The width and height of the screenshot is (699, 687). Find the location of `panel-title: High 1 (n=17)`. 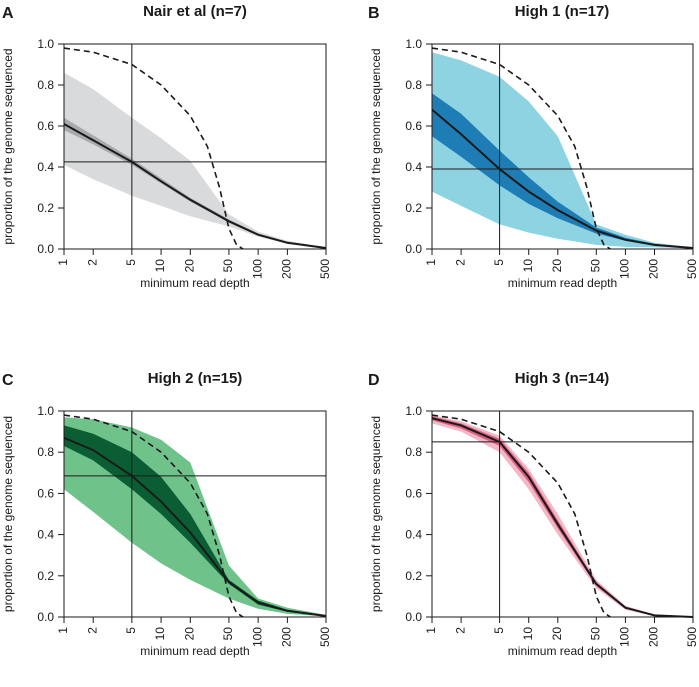

panel-title: High 1 (n=17) is located at coordinates (562, 11).